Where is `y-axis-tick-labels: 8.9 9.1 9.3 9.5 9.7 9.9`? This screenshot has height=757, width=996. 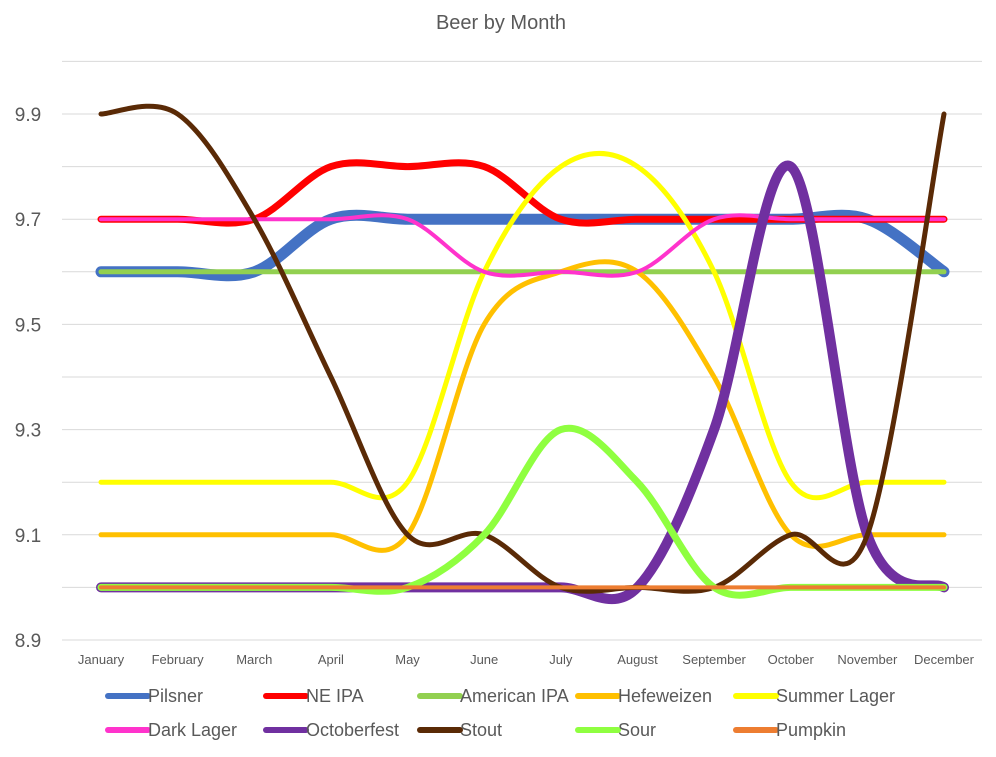
y-axis-tick-labels: 8.9 9.1 9.3 9.5 9.7 9.9 is located at coordinates (28, 378).